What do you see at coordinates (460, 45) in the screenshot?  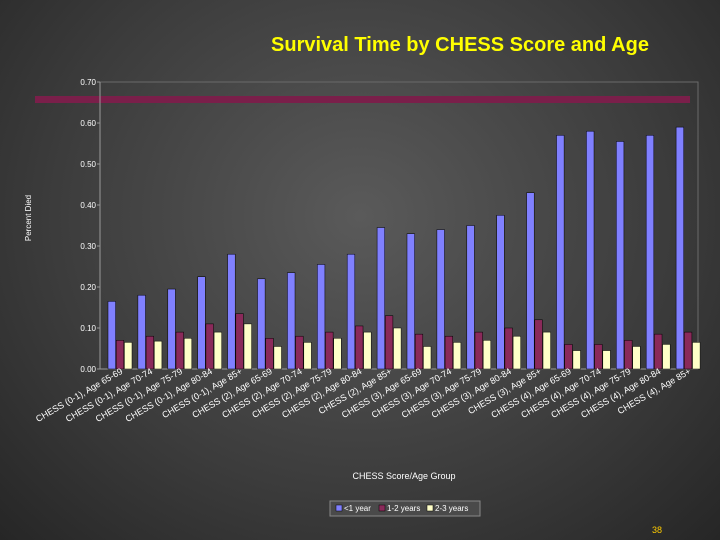 I see `chart-title: Survival Time by CHESS Score and Age` at bounding box center [460, 45].